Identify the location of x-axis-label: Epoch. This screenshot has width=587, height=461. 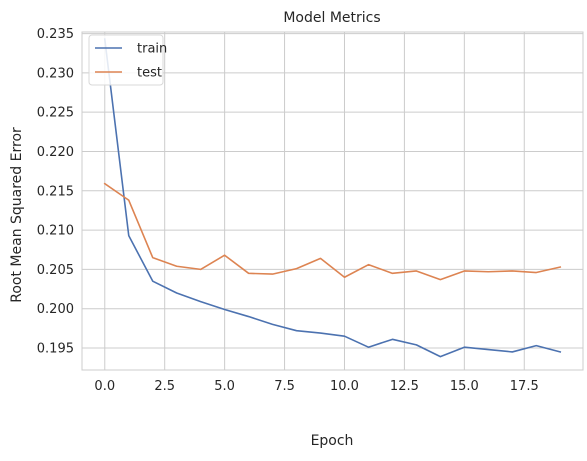
(332, 441).